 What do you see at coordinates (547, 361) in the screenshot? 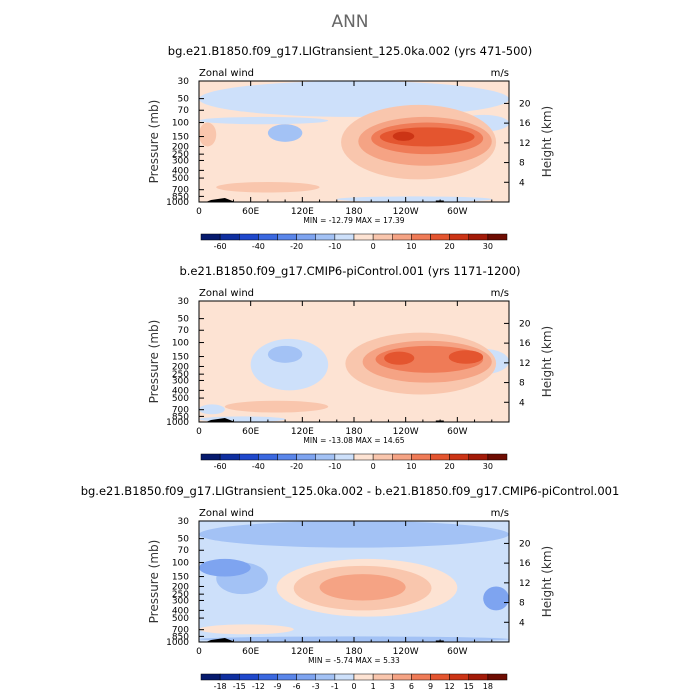
I see `y2-axis-title: Height (km)` at bounding box center [547, 361].